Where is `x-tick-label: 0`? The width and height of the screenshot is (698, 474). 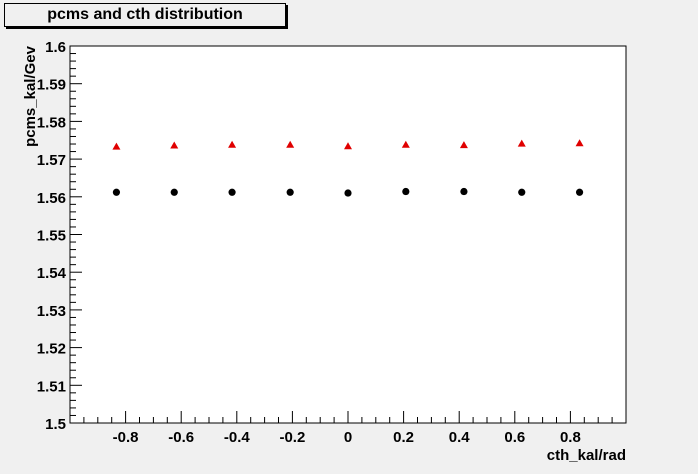 x-tick-label: 0 is located at coordinates (348, 437).